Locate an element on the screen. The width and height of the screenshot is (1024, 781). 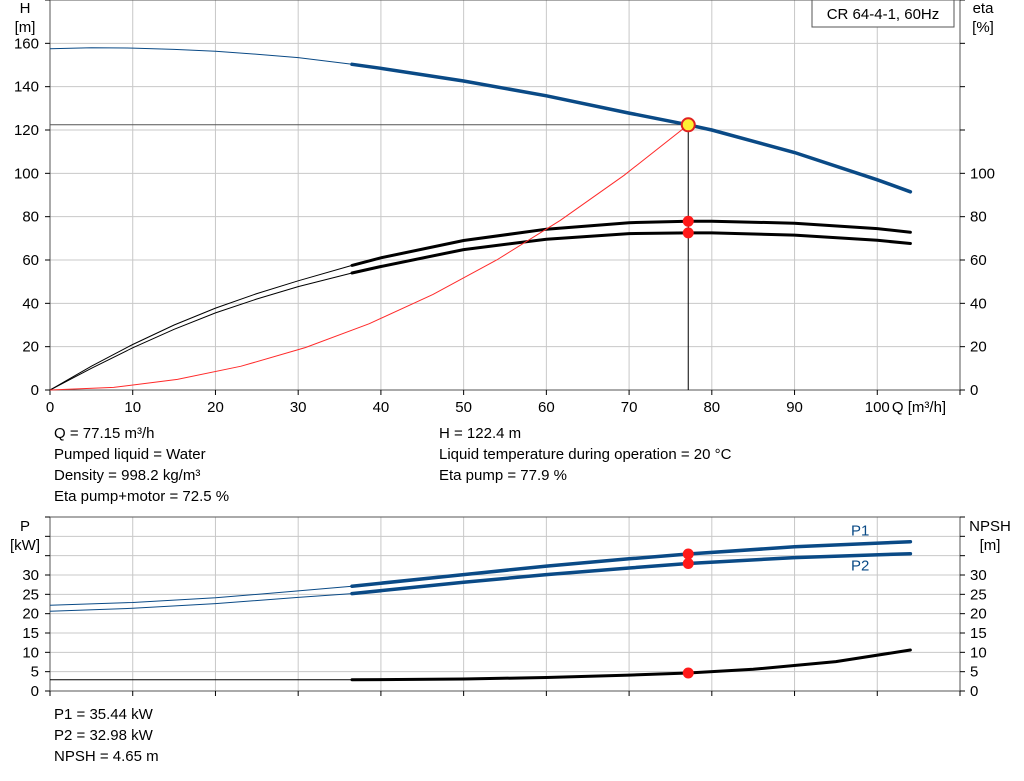
x-tick-label: 80 is located at coordinates (711, 407).